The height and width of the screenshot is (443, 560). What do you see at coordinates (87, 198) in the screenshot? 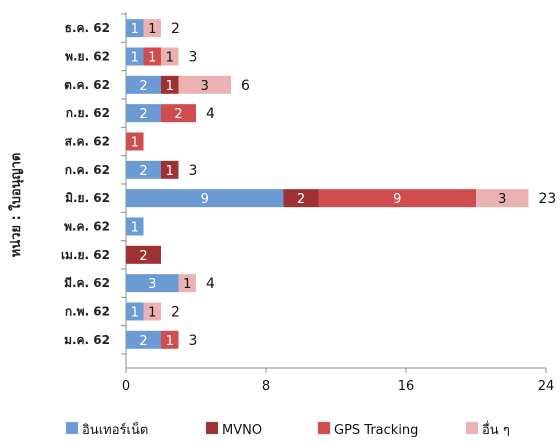
I see `y-category-label: มิ.ย. 62` at bounding box center [87, 198].